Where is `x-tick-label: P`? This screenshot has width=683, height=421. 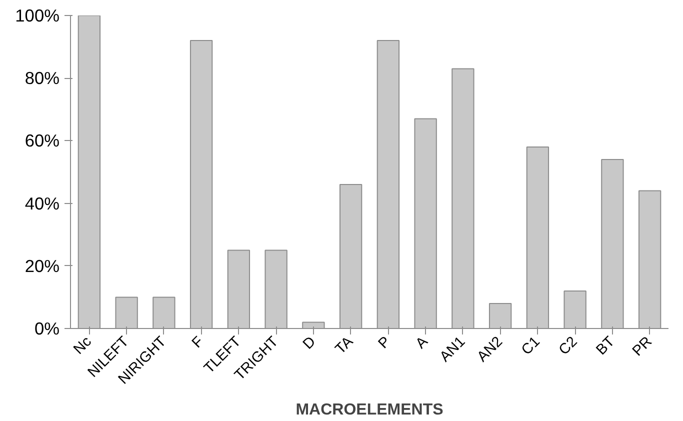 x-tick-label: P is located at coordinates (385, 343).